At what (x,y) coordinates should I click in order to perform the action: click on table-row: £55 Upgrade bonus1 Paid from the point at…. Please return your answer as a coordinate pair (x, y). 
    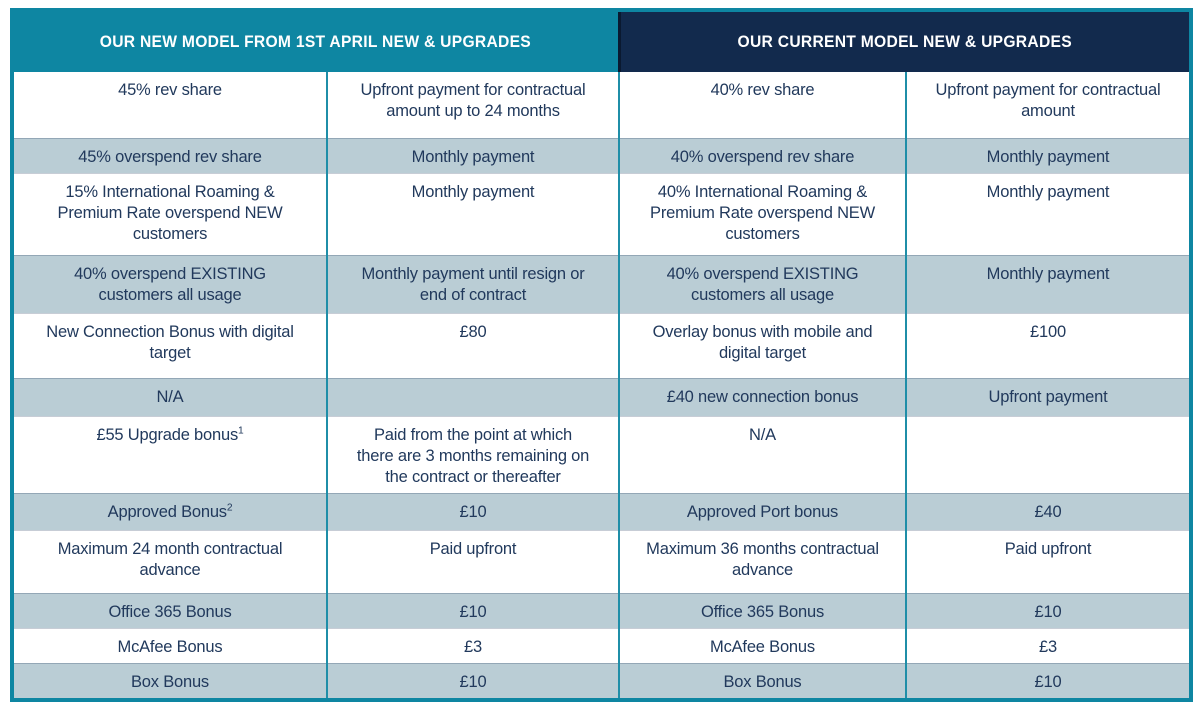
    Looking at the image, I should click on (601, 454).